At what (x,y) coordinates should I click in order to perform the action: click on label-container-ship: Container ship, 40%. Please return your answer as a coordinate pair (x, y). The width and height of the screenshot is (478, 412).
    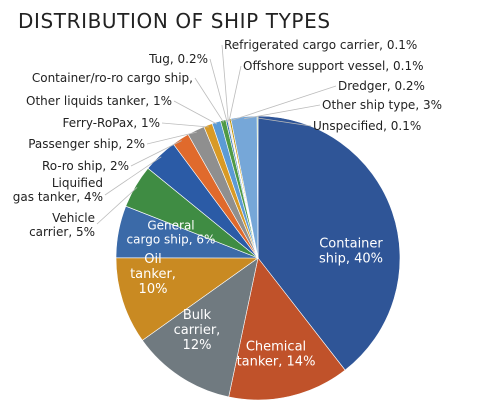
    Looking at the image, I should click on (351, 252).